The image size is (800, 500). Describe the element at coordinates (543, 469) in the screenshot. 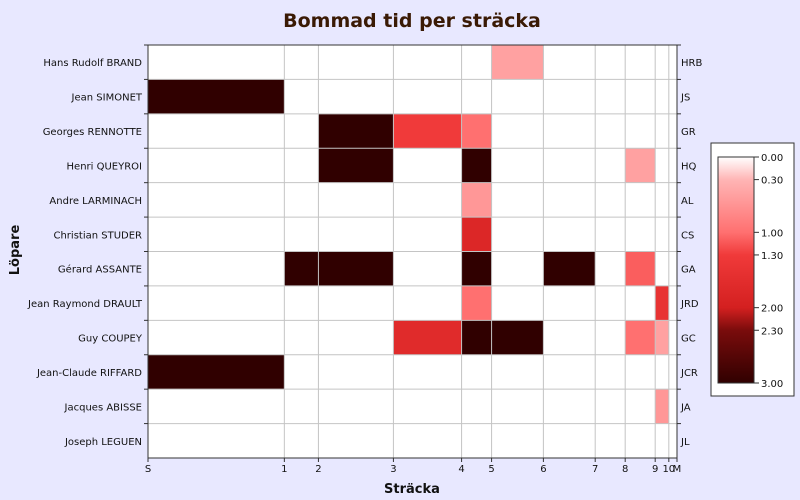

I see `x-tick-label: 6` at that location.